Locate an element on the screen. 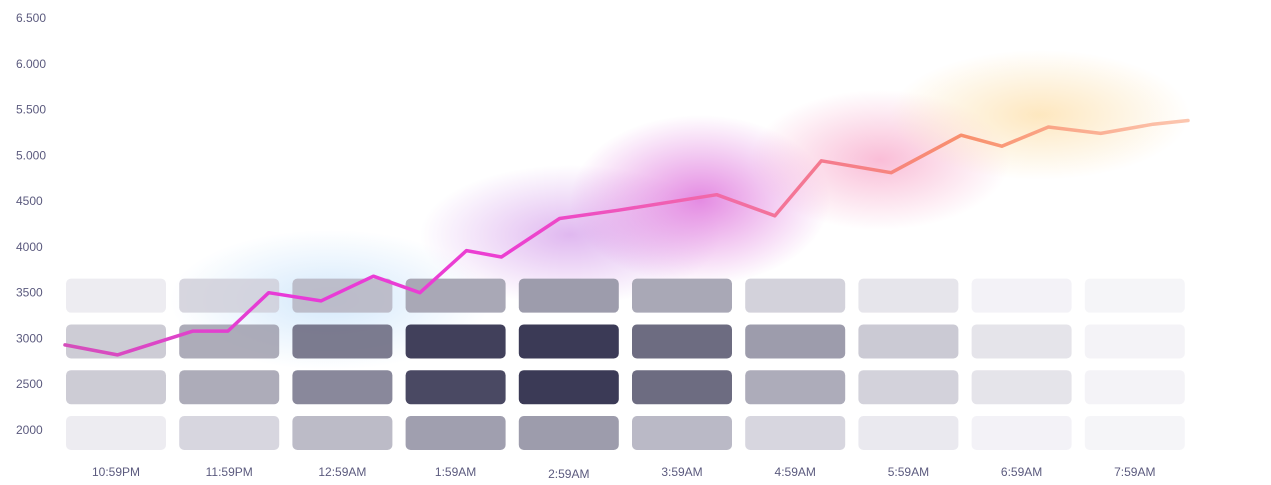  x-tick-label: 4:59AM is located at coordinates (795, 472).